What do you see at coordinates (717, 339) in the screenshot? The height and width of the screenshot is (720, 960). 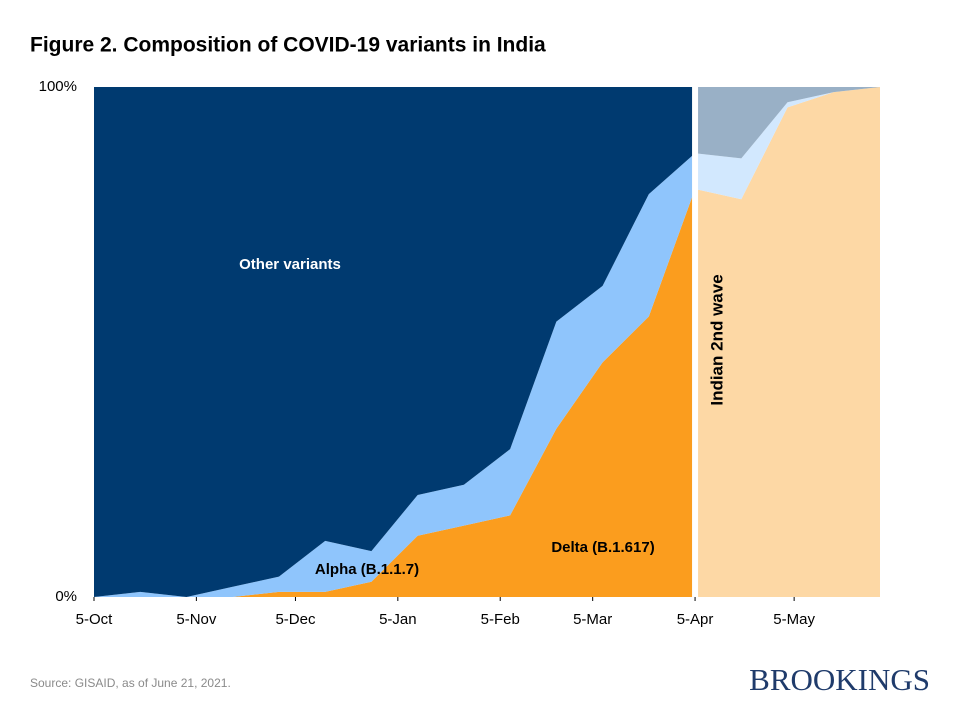 I see `highlight-label: Indian 2nd wave` at bounding box center [717, 339].